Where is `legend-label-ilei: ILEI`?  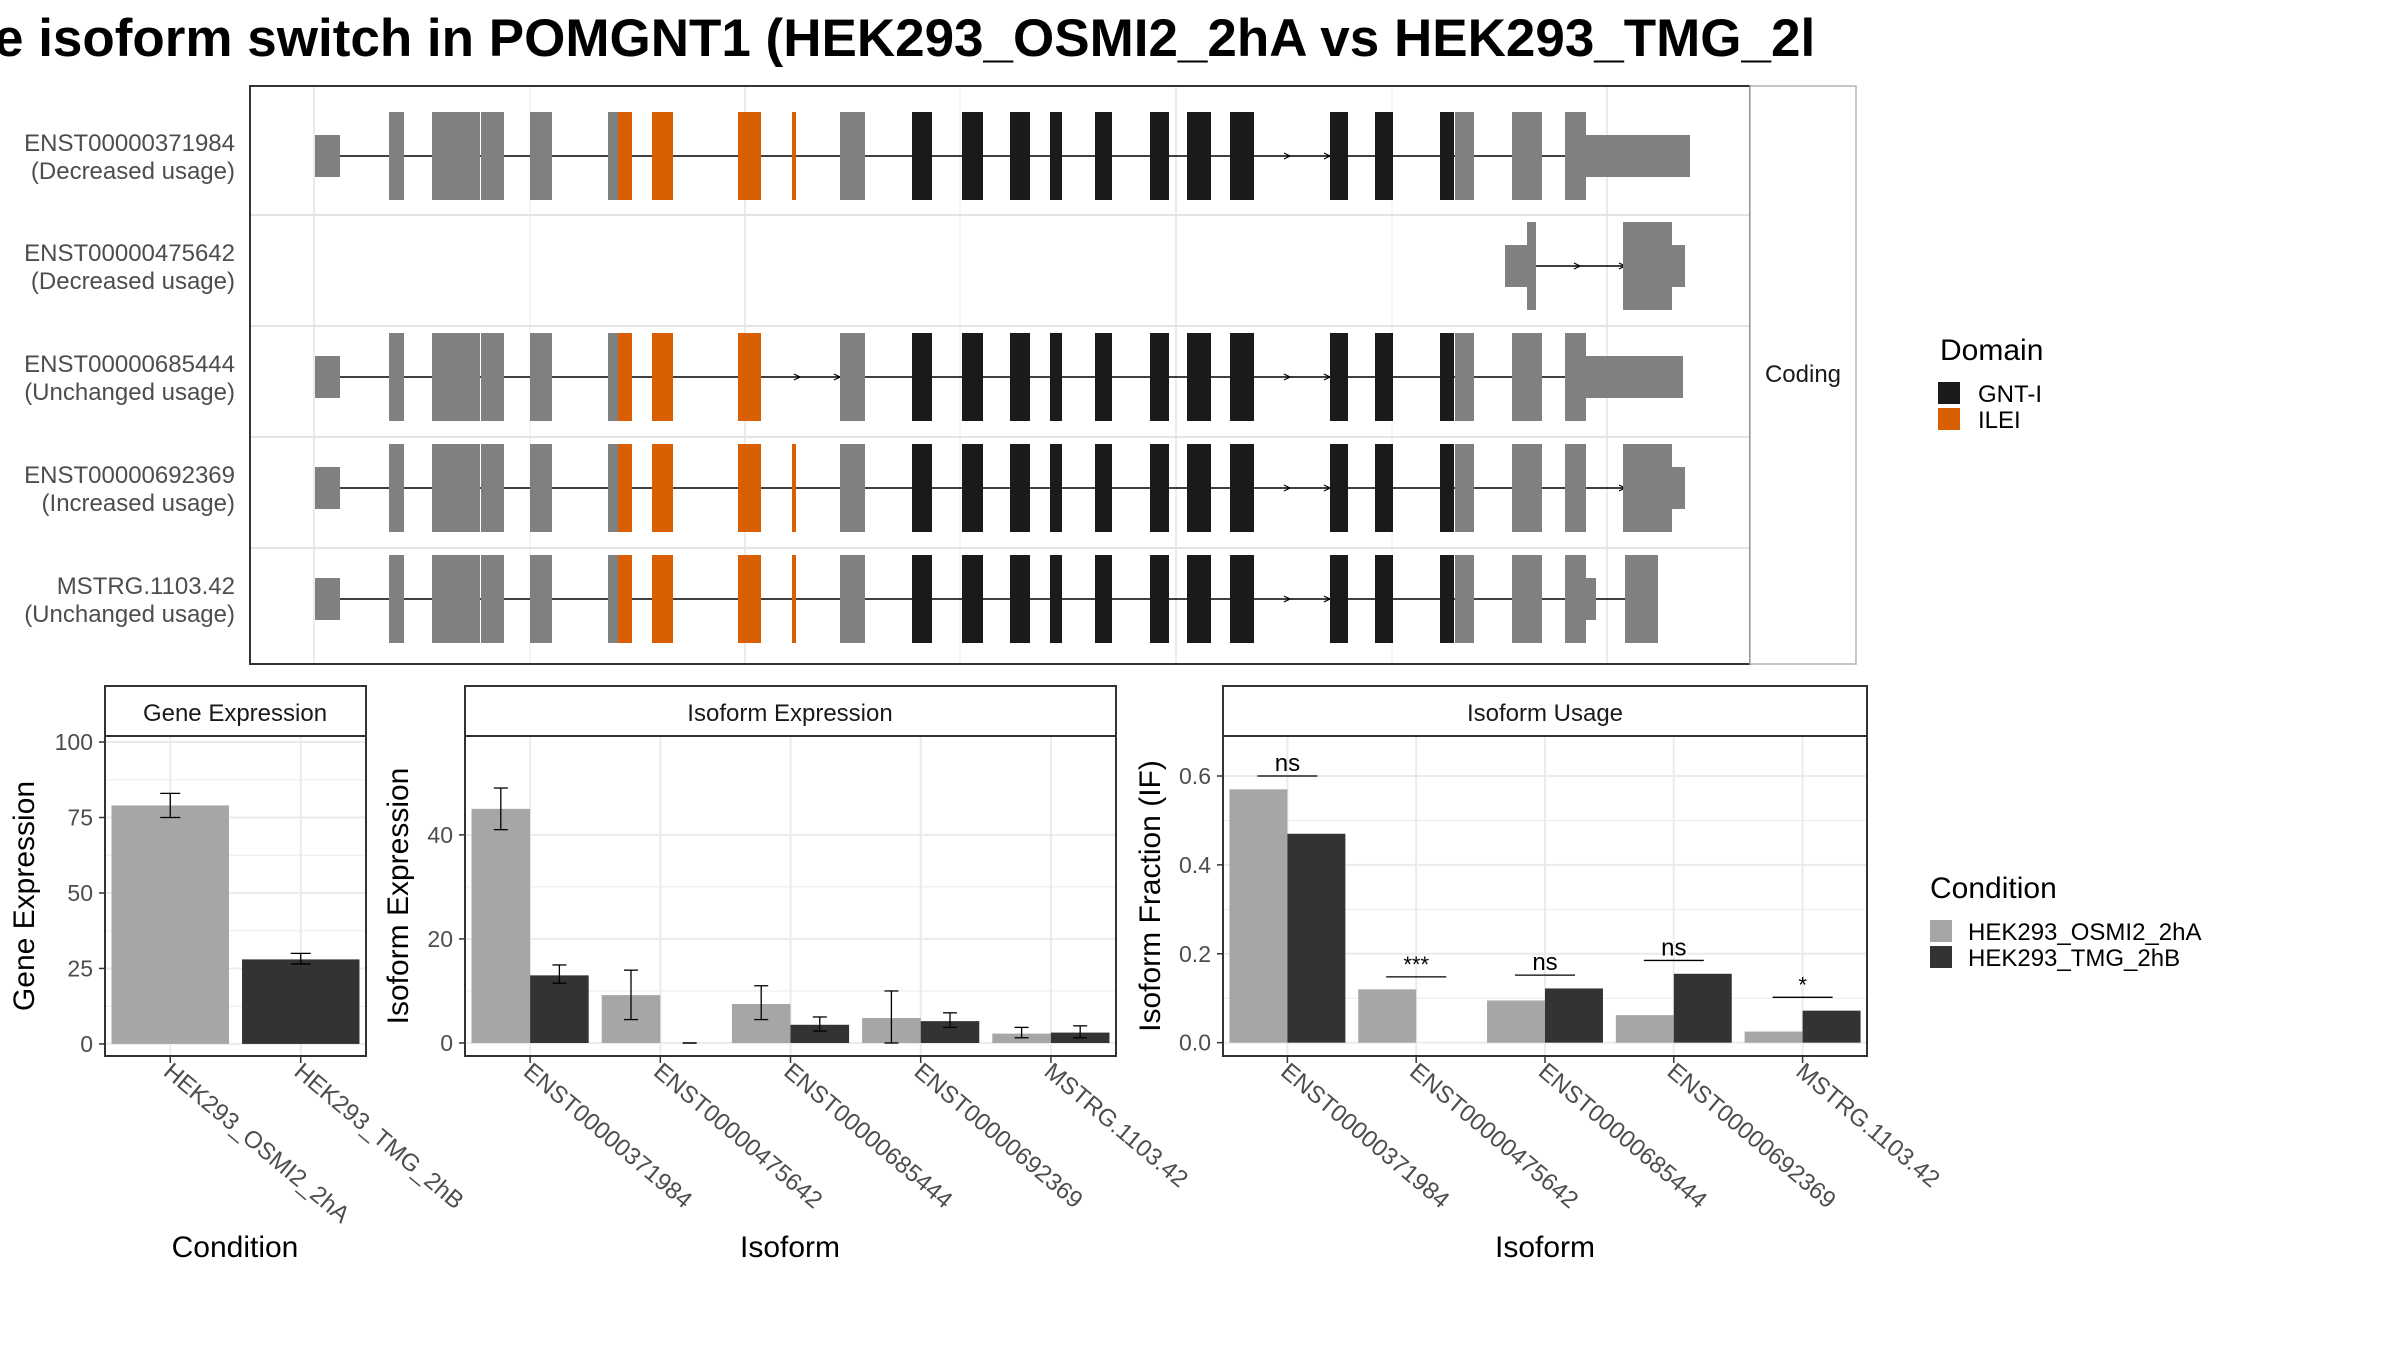 legend-label-ilei: ILEI is located at coordinates (1999, 420).